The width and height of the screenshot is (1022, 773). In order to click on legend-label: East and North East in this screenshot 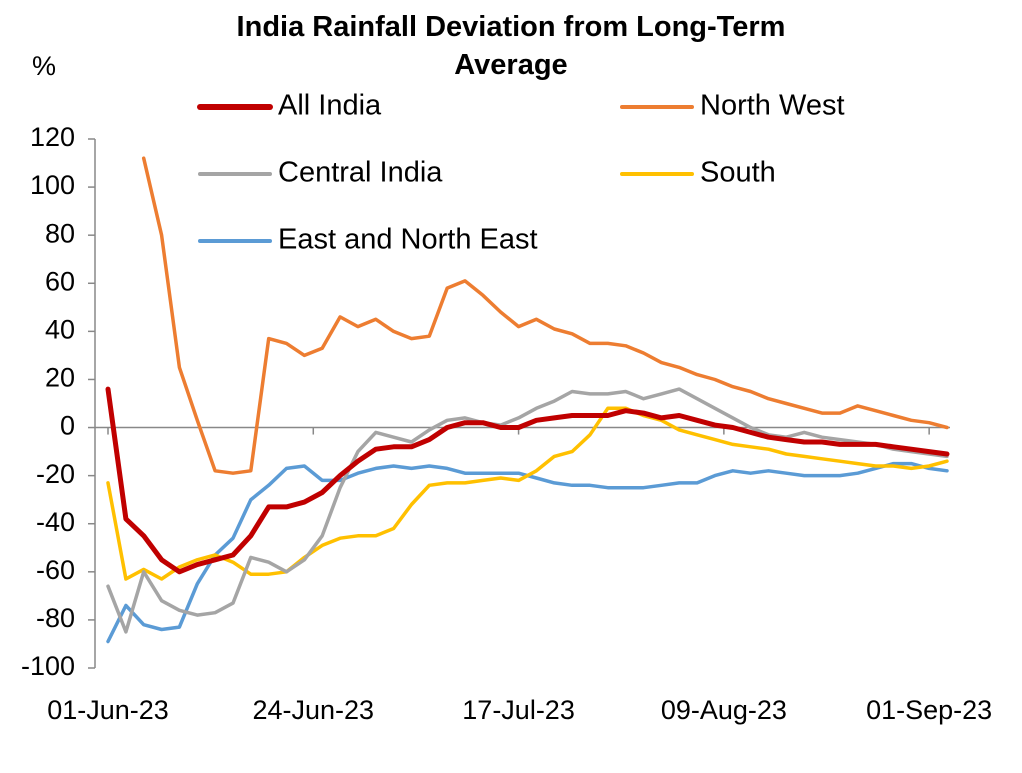, I will do `click(408, 240)`.